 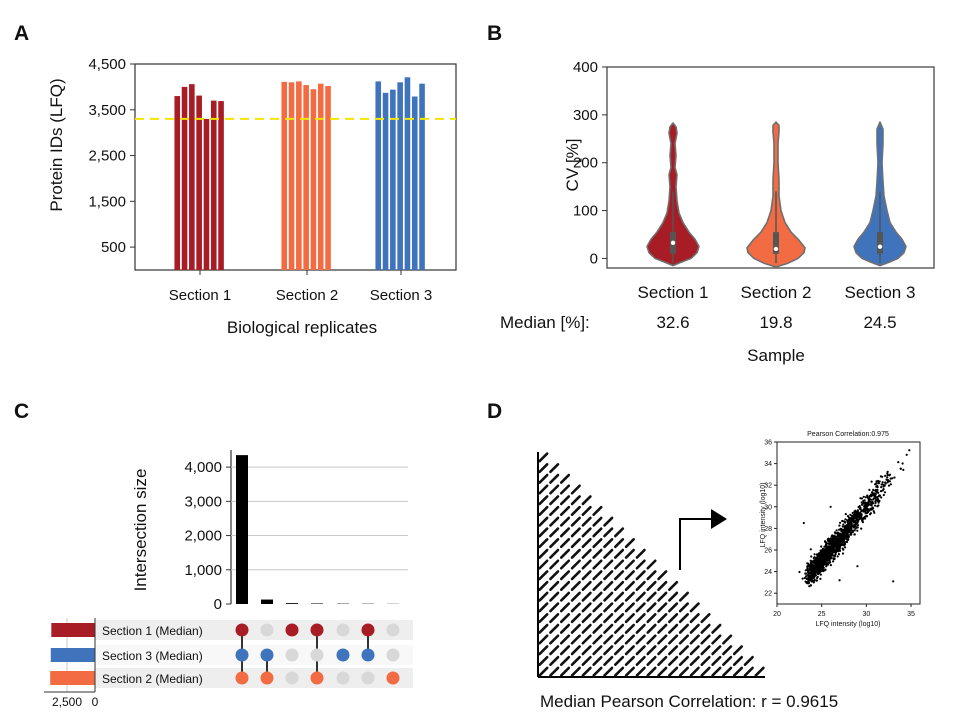 I want to click on d-inset-ytick-label: 34, so click(x=768, y=464).